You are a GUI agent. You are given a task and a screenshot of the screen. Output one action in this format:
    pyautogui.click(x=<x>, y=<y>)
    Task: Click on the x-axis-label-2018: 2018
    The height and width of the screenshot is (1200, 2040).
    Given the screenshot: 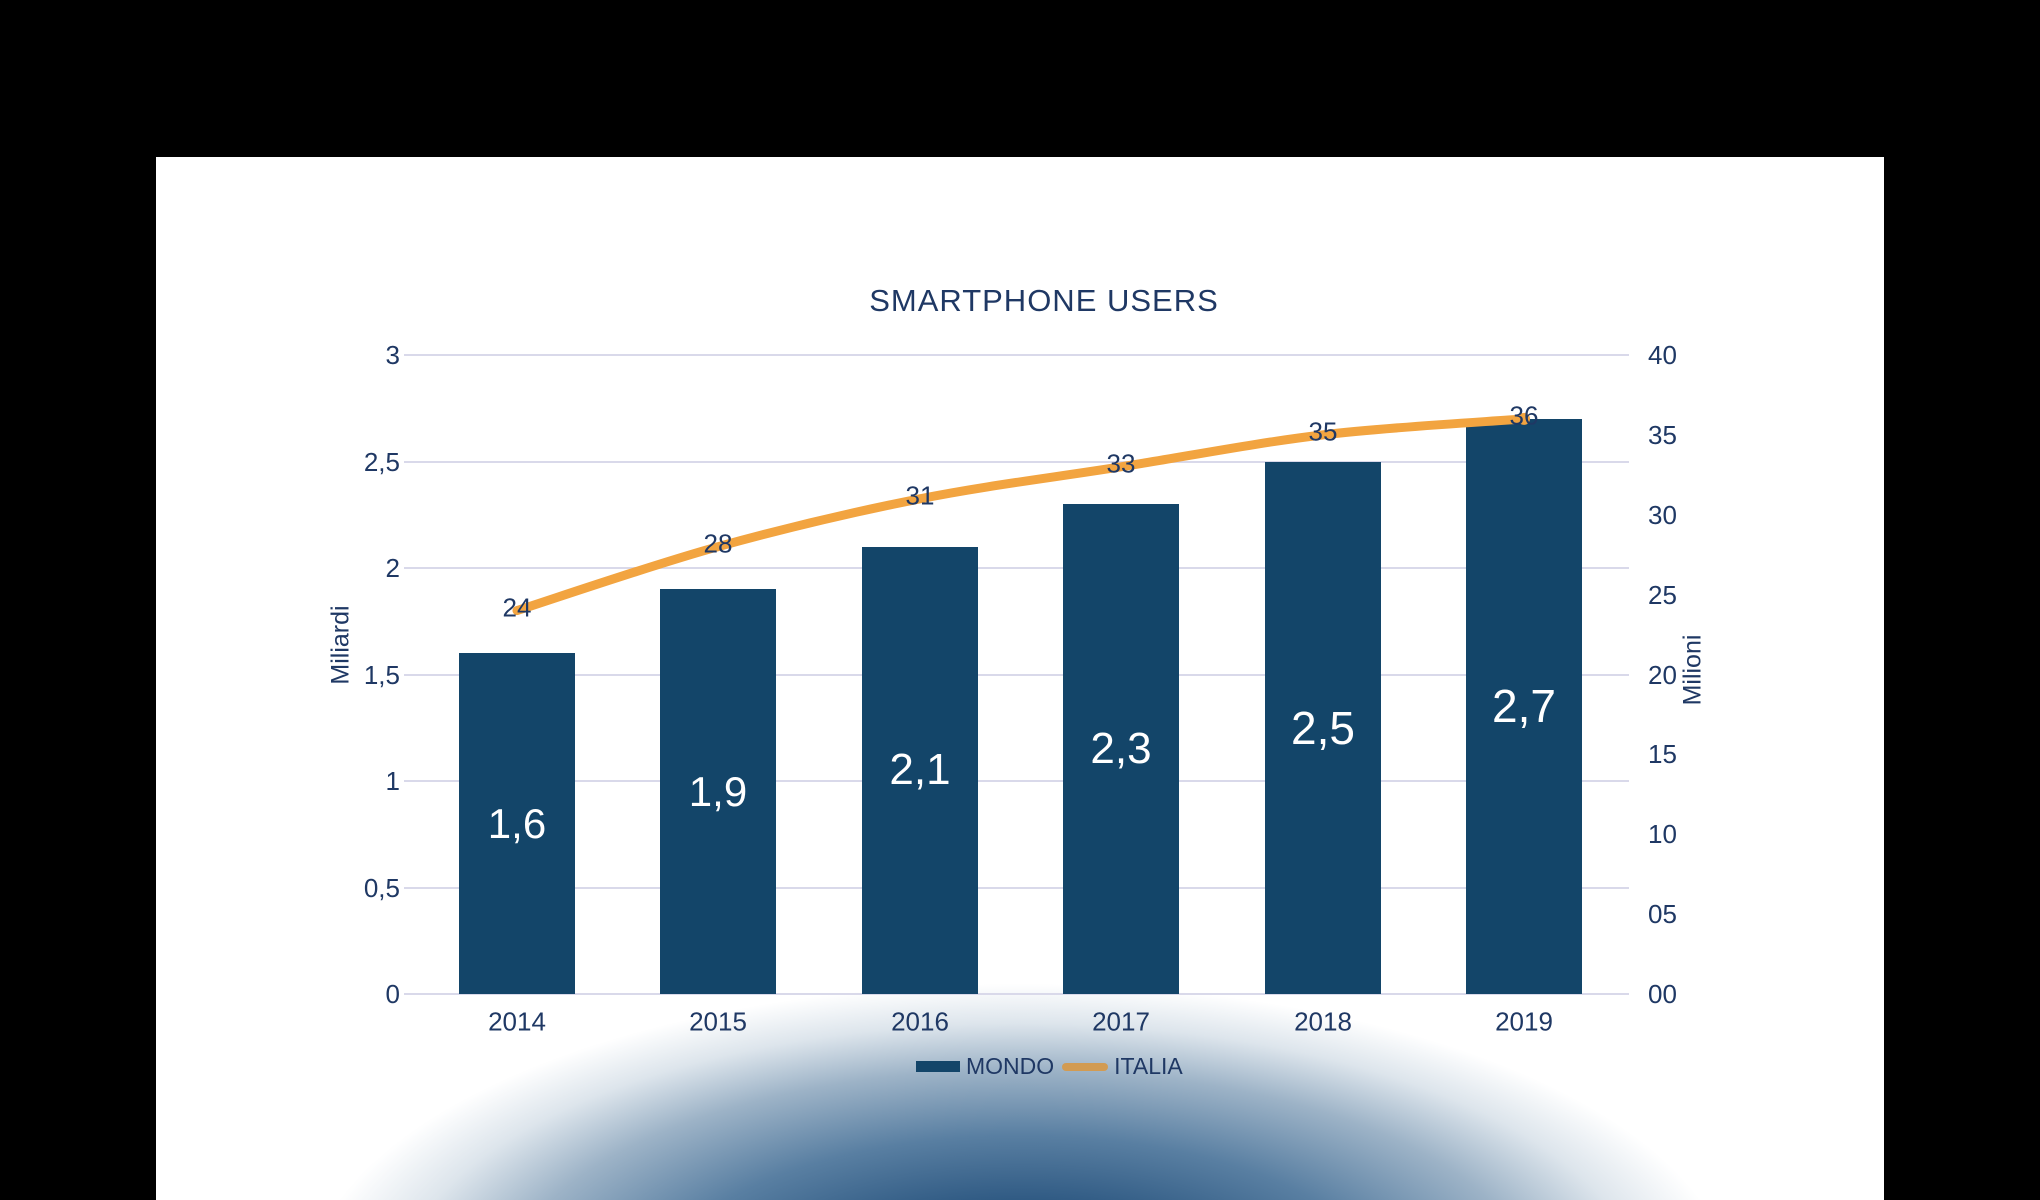 What is the action you would take?
    pyautogui.click(x=1323, y=1021)
    